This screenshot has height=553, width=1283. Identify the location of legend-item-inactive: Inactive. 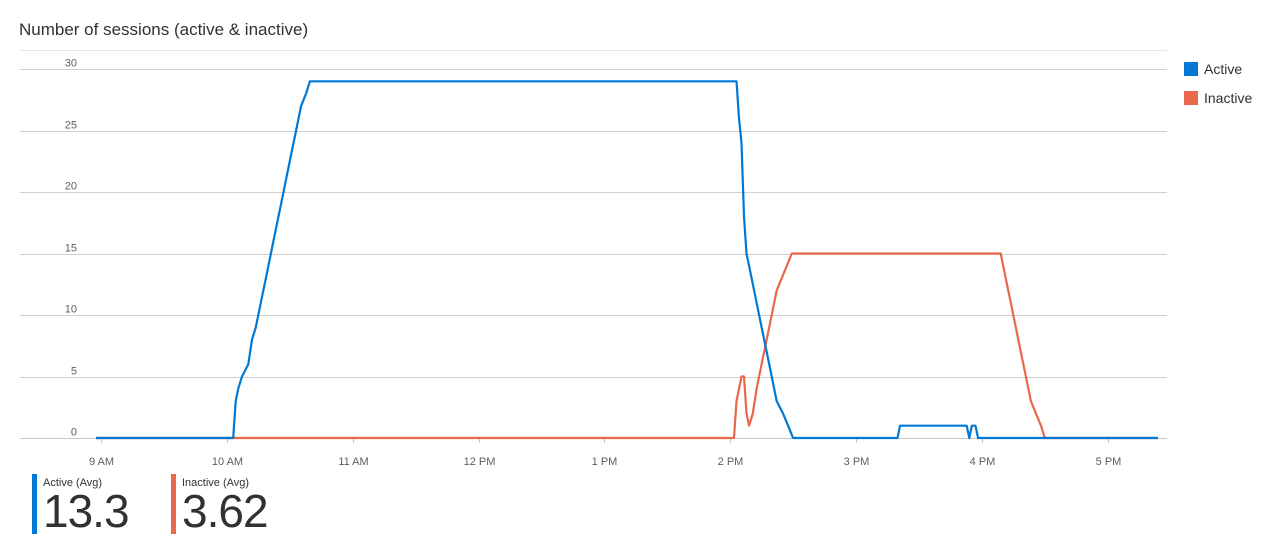
(1218, 97).